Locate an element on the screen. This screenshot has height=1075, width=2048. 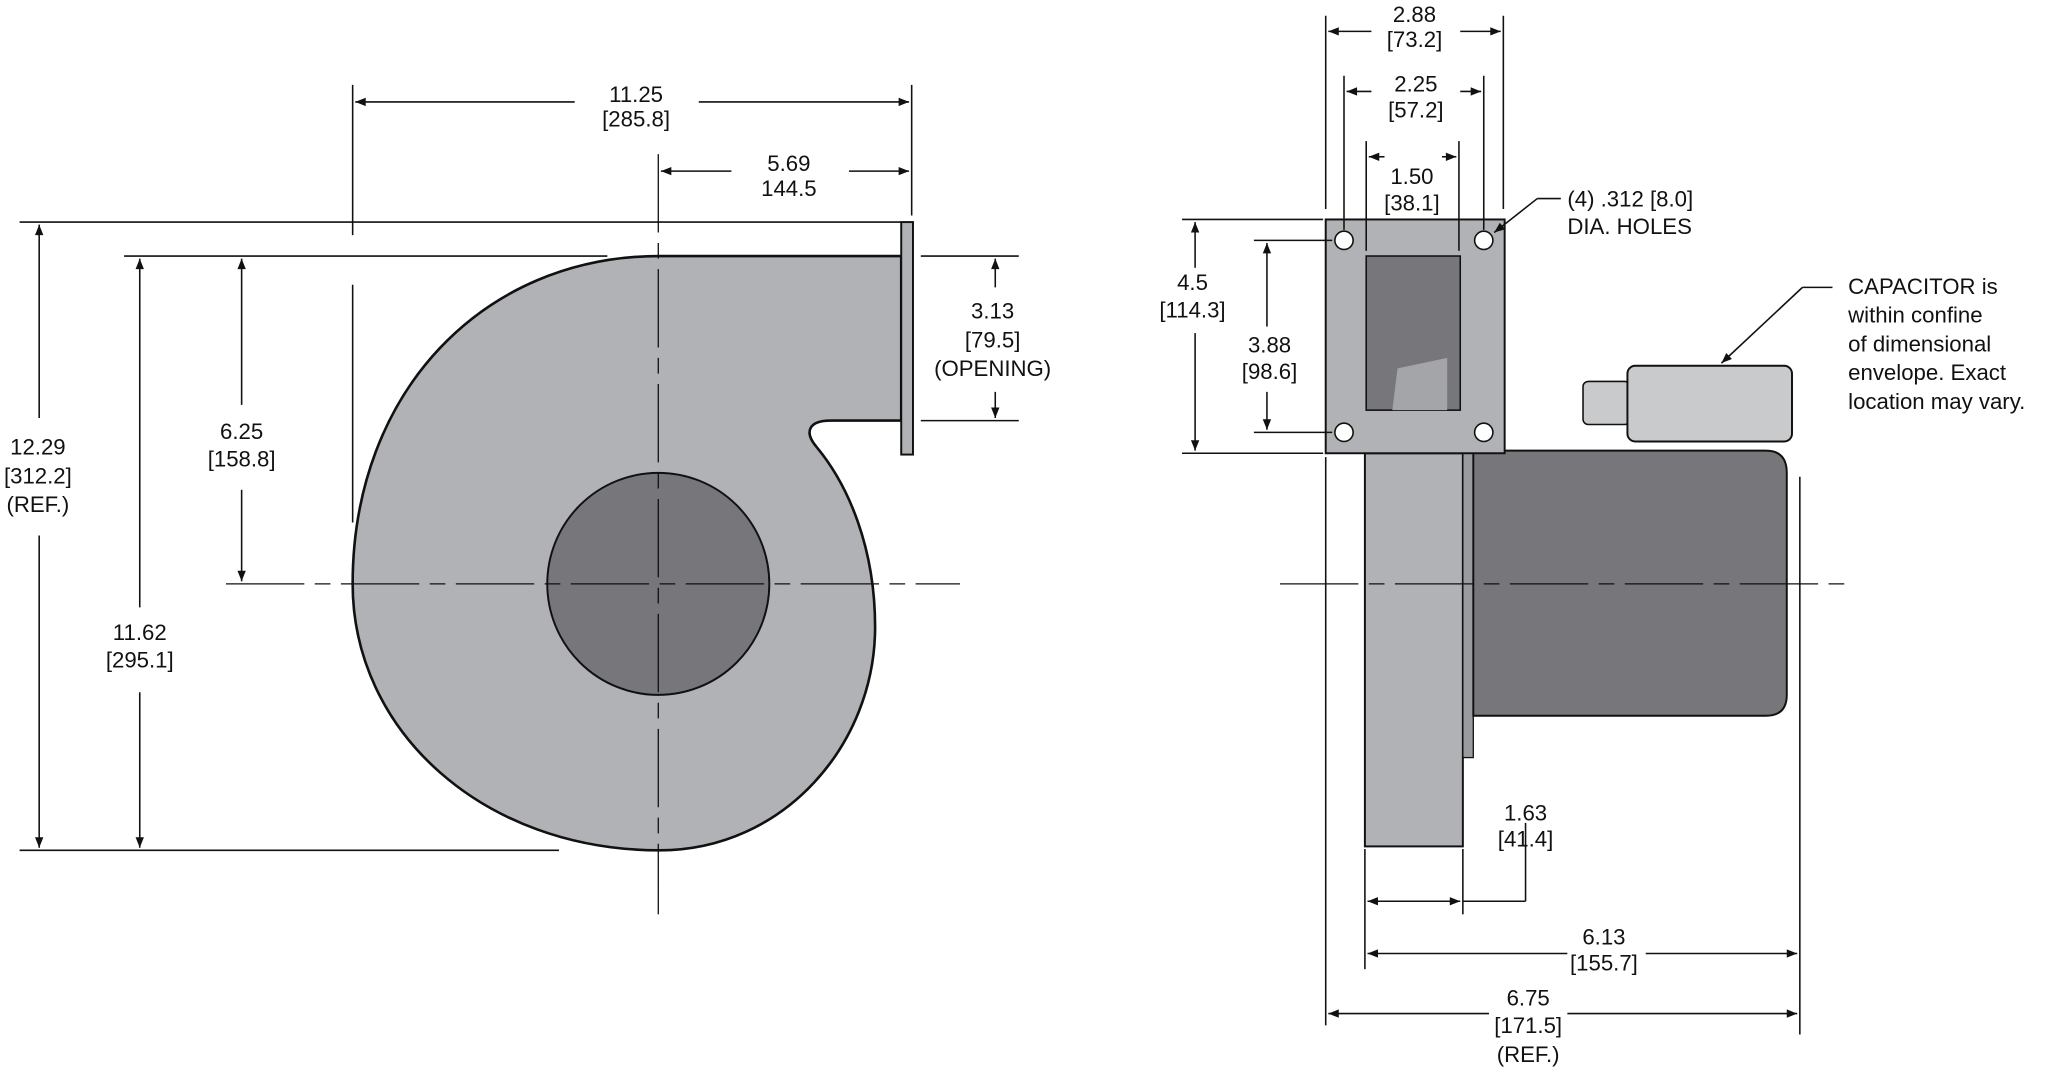
capacitor-stub is located at coordinates (1606, 403).